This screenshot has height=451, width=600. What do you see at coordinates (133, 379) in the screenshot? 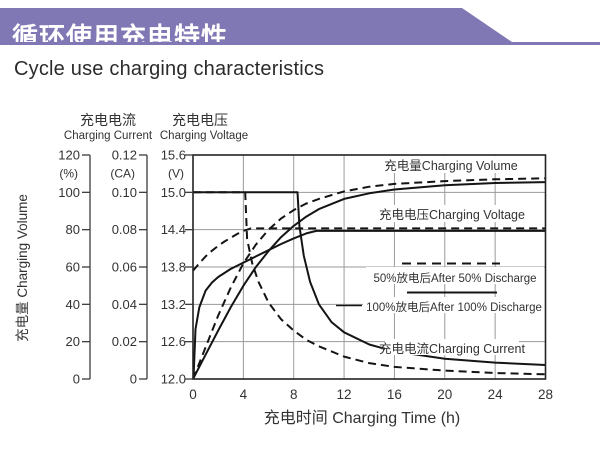
I see `current-tick-label: 0` at bounding box center [133, 379].